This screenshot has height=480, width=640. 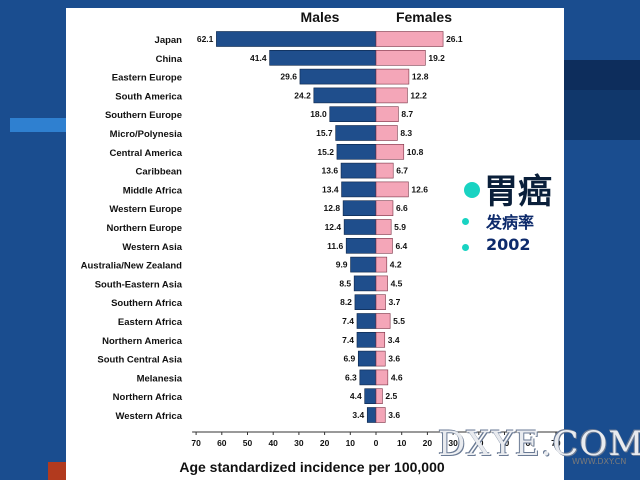 What do you see at coordinates (146, 134) in the screenshot?
I see `category-label: Micro/Polynesia` at bounding box center [146, 134].